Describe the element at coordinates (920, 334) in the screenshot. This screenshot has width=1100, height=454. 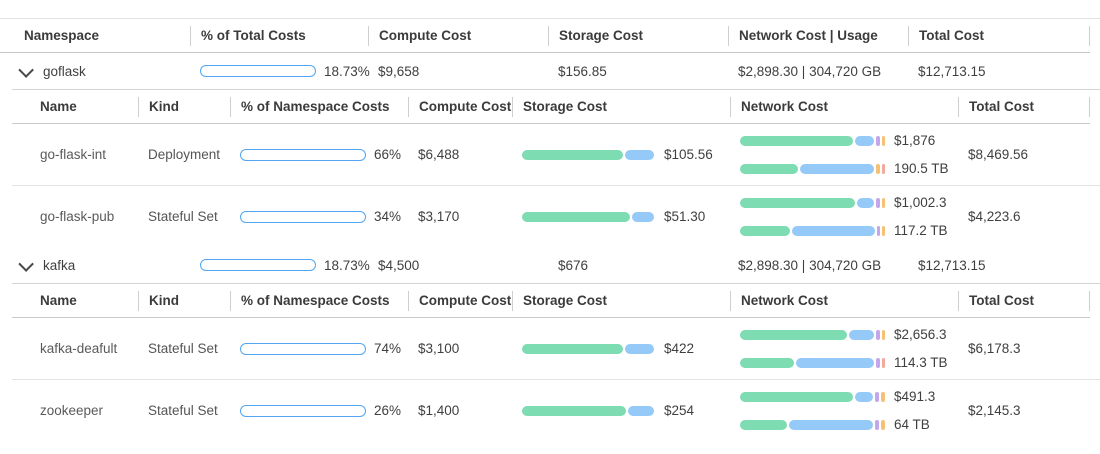
I see `network-cost-label: $2,656.3` at that location.